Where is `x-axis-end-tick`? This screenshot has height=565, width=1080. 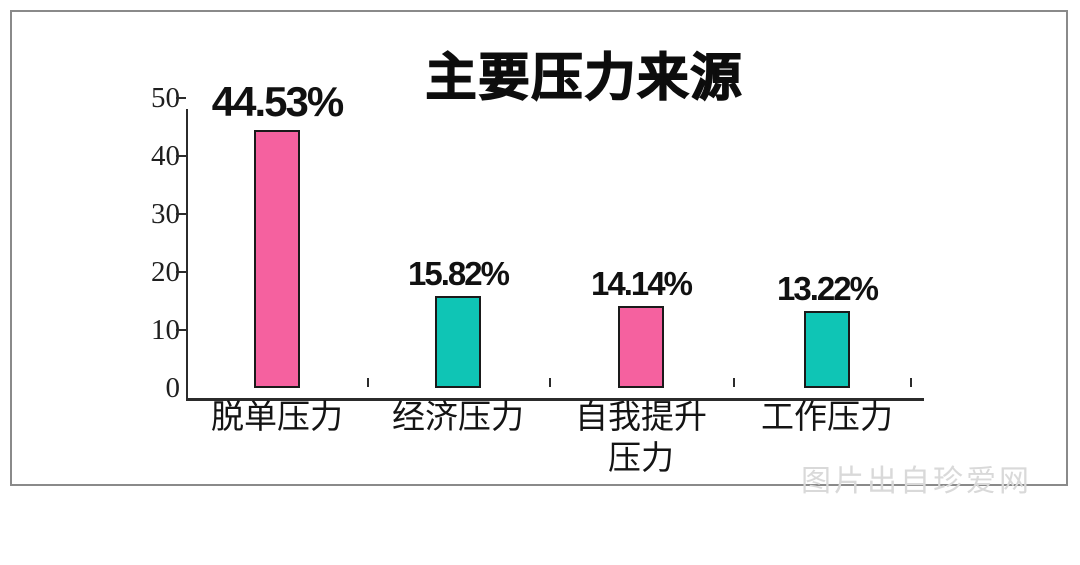 x-axis-end-tick is located at coordinates (911, 382).